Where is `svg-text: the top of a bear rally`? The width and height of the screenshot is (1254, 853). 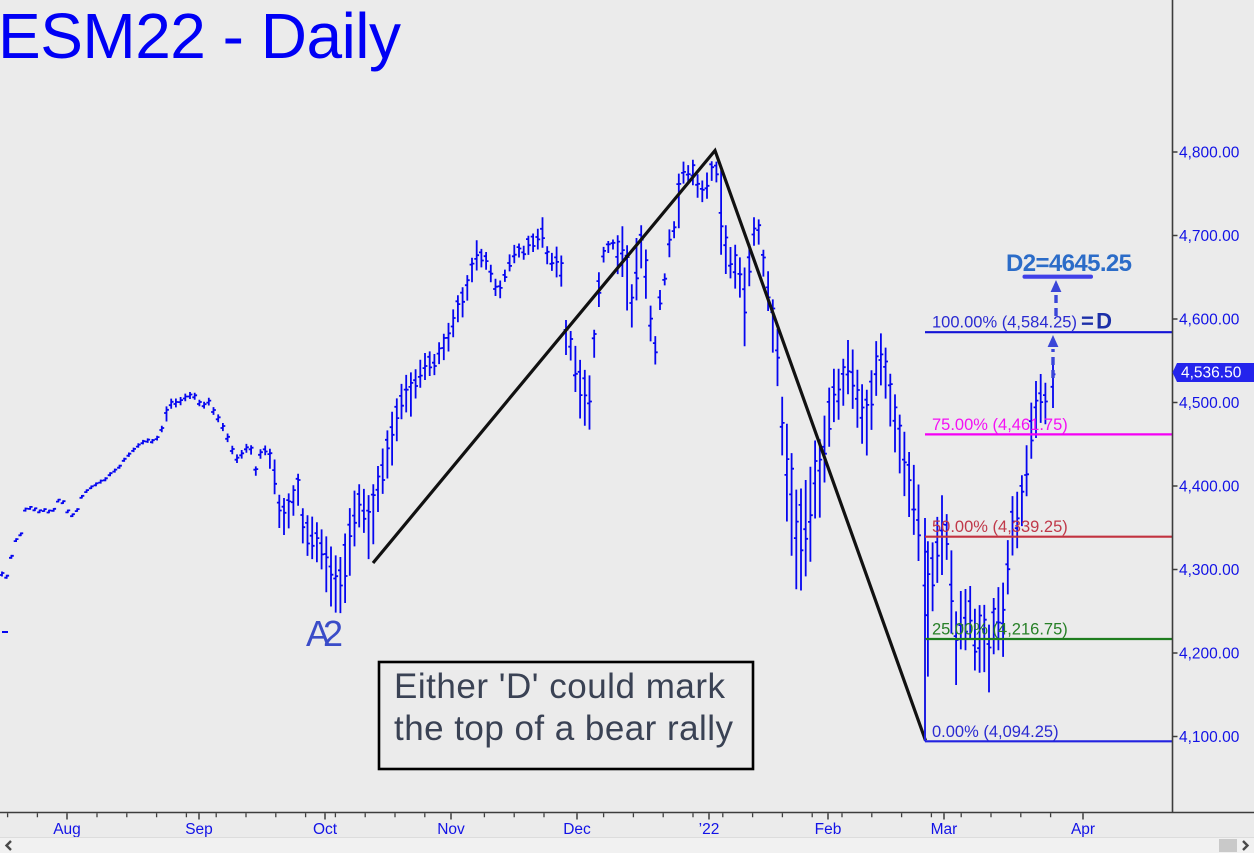
svg-text: the top of a bear rally is located at coordinates (564, 728).